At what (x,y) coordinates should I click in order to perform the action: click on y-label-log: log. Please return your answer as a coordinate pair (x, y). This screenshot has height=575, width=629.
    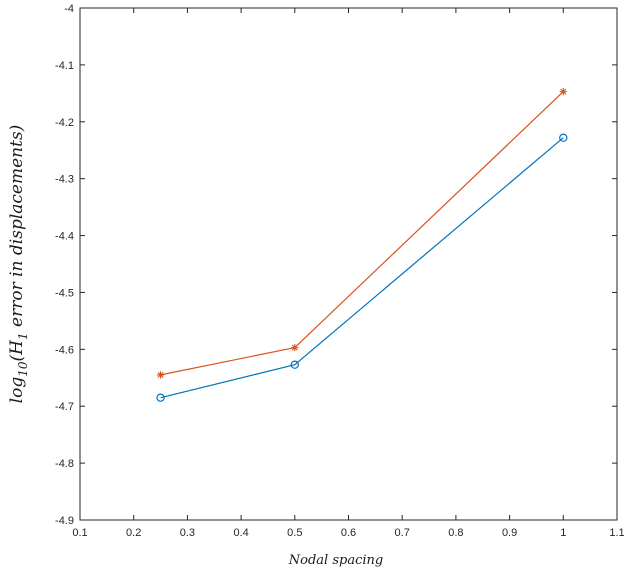
    Looking at the image, I should click on (17, 390).